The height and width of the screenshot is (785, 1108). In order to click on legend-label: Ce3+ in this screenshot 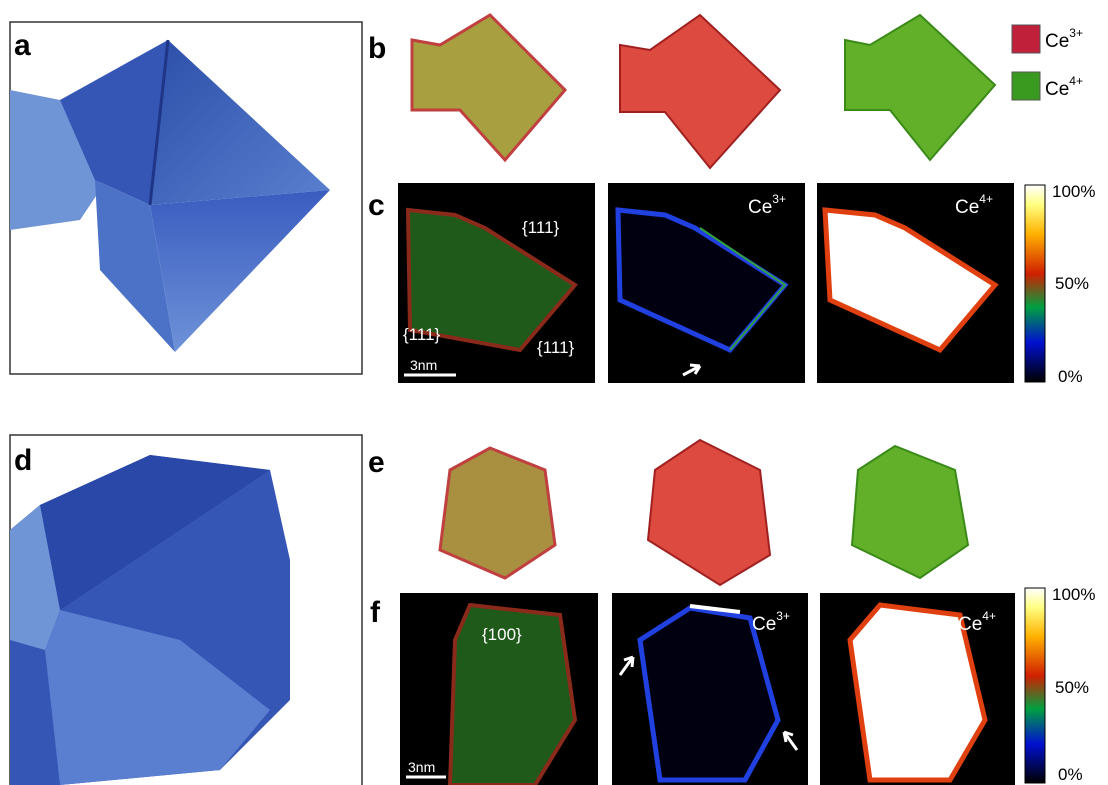, I will do `click(1064, 39)`.